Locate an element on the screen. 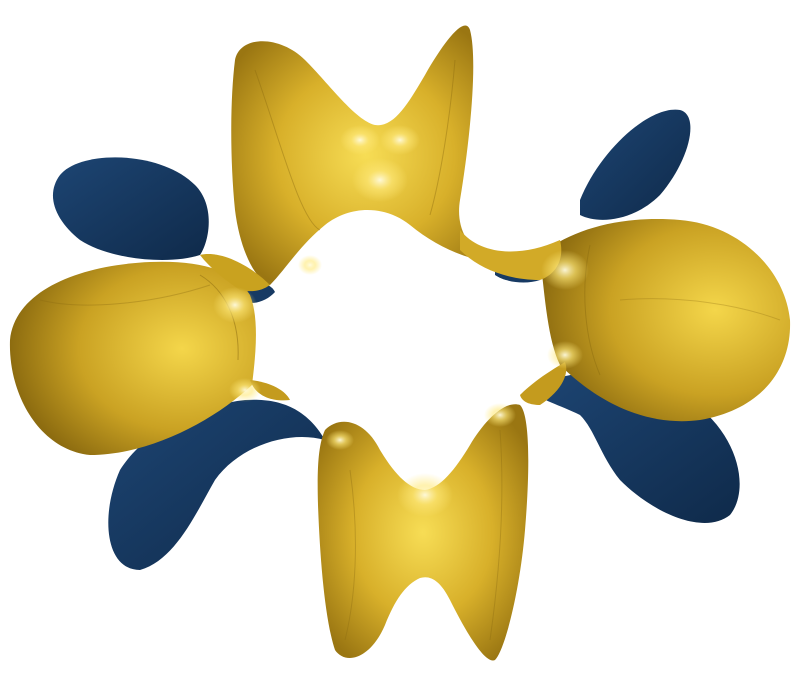  gold-saddle-left-bottom is located at coordinates (270, 390).